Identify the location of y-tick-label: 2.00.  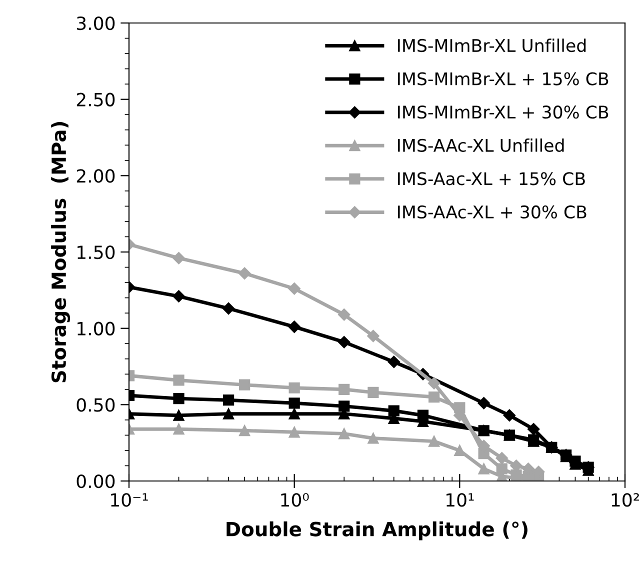
(95, 176).